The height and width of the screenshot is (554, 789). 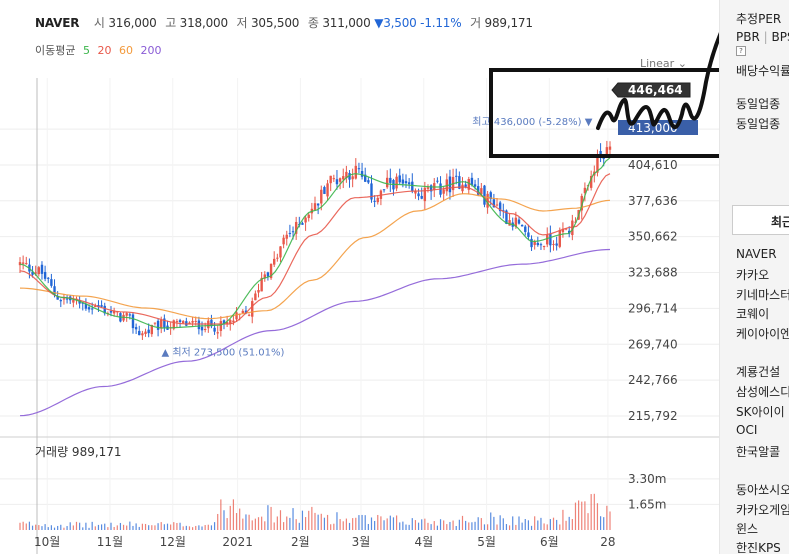 What do you see at coordinates (86, 50) in the screenshot?
I see `ma5-legend: 5` at bounding box center [86, 50].